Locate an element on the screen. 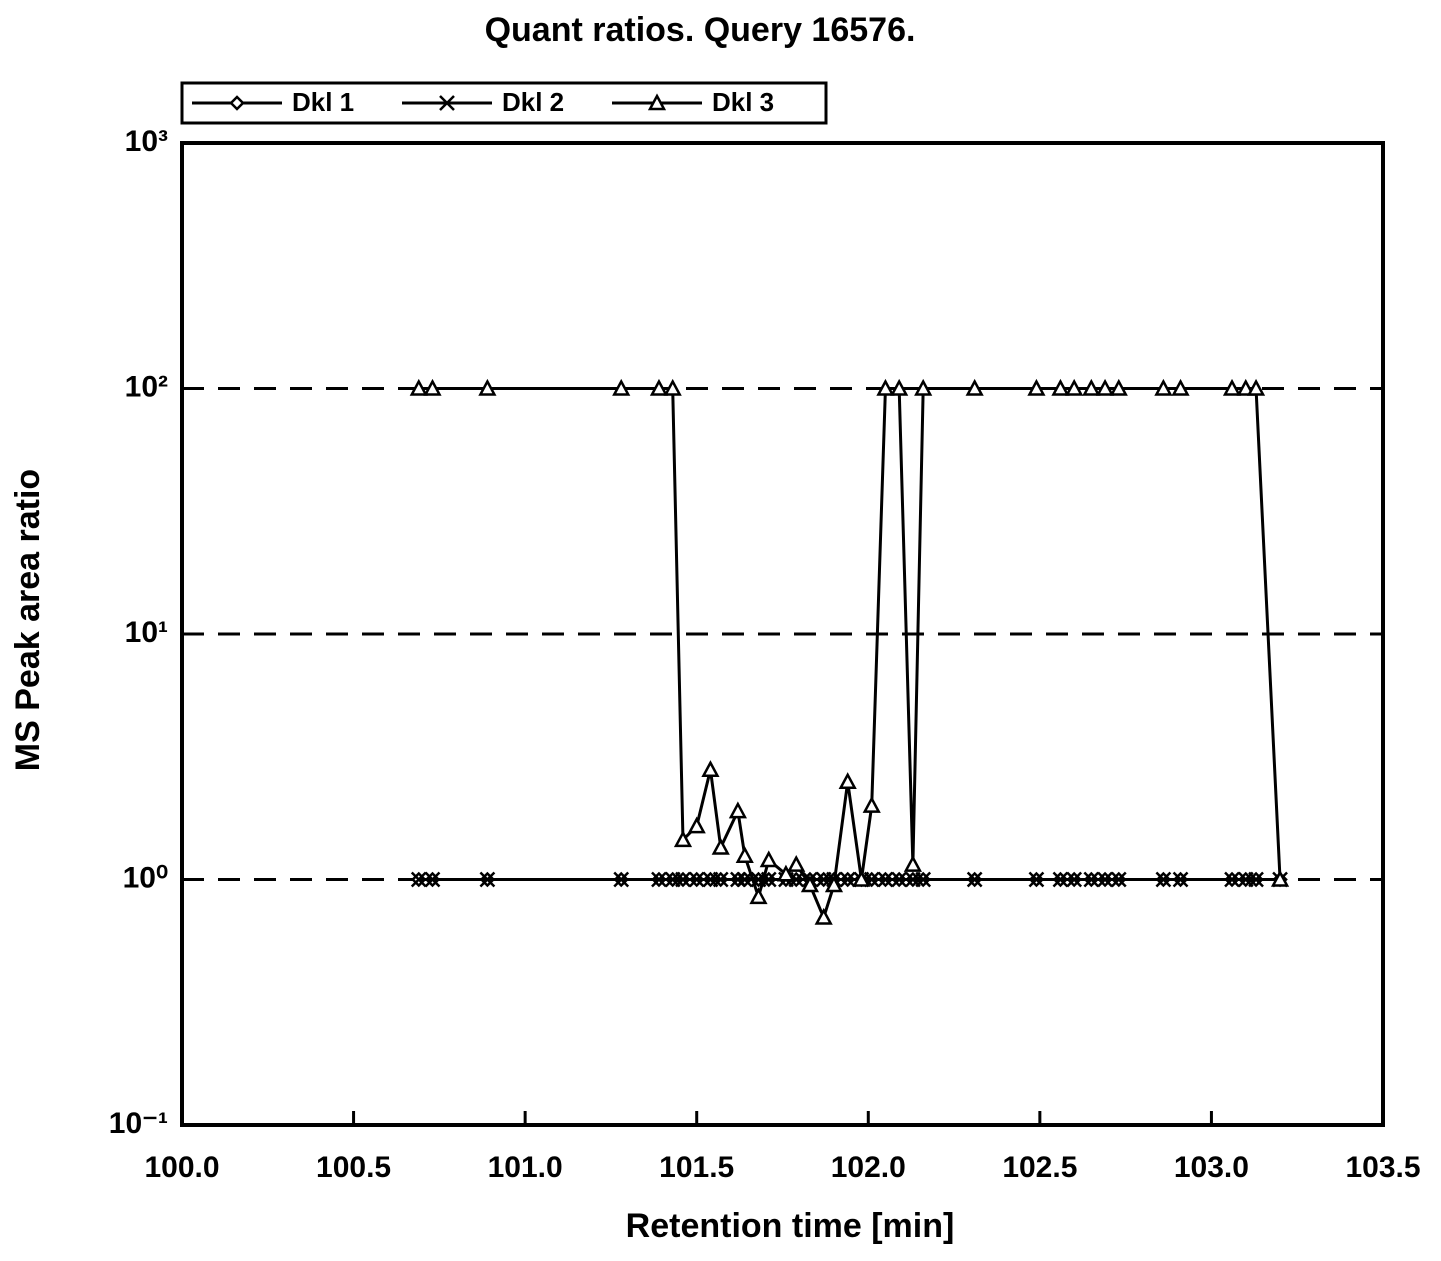 This screenshot has height=1261, width=1441. x-tick-label: 102.5 is located at coordinates (1039, 1167).